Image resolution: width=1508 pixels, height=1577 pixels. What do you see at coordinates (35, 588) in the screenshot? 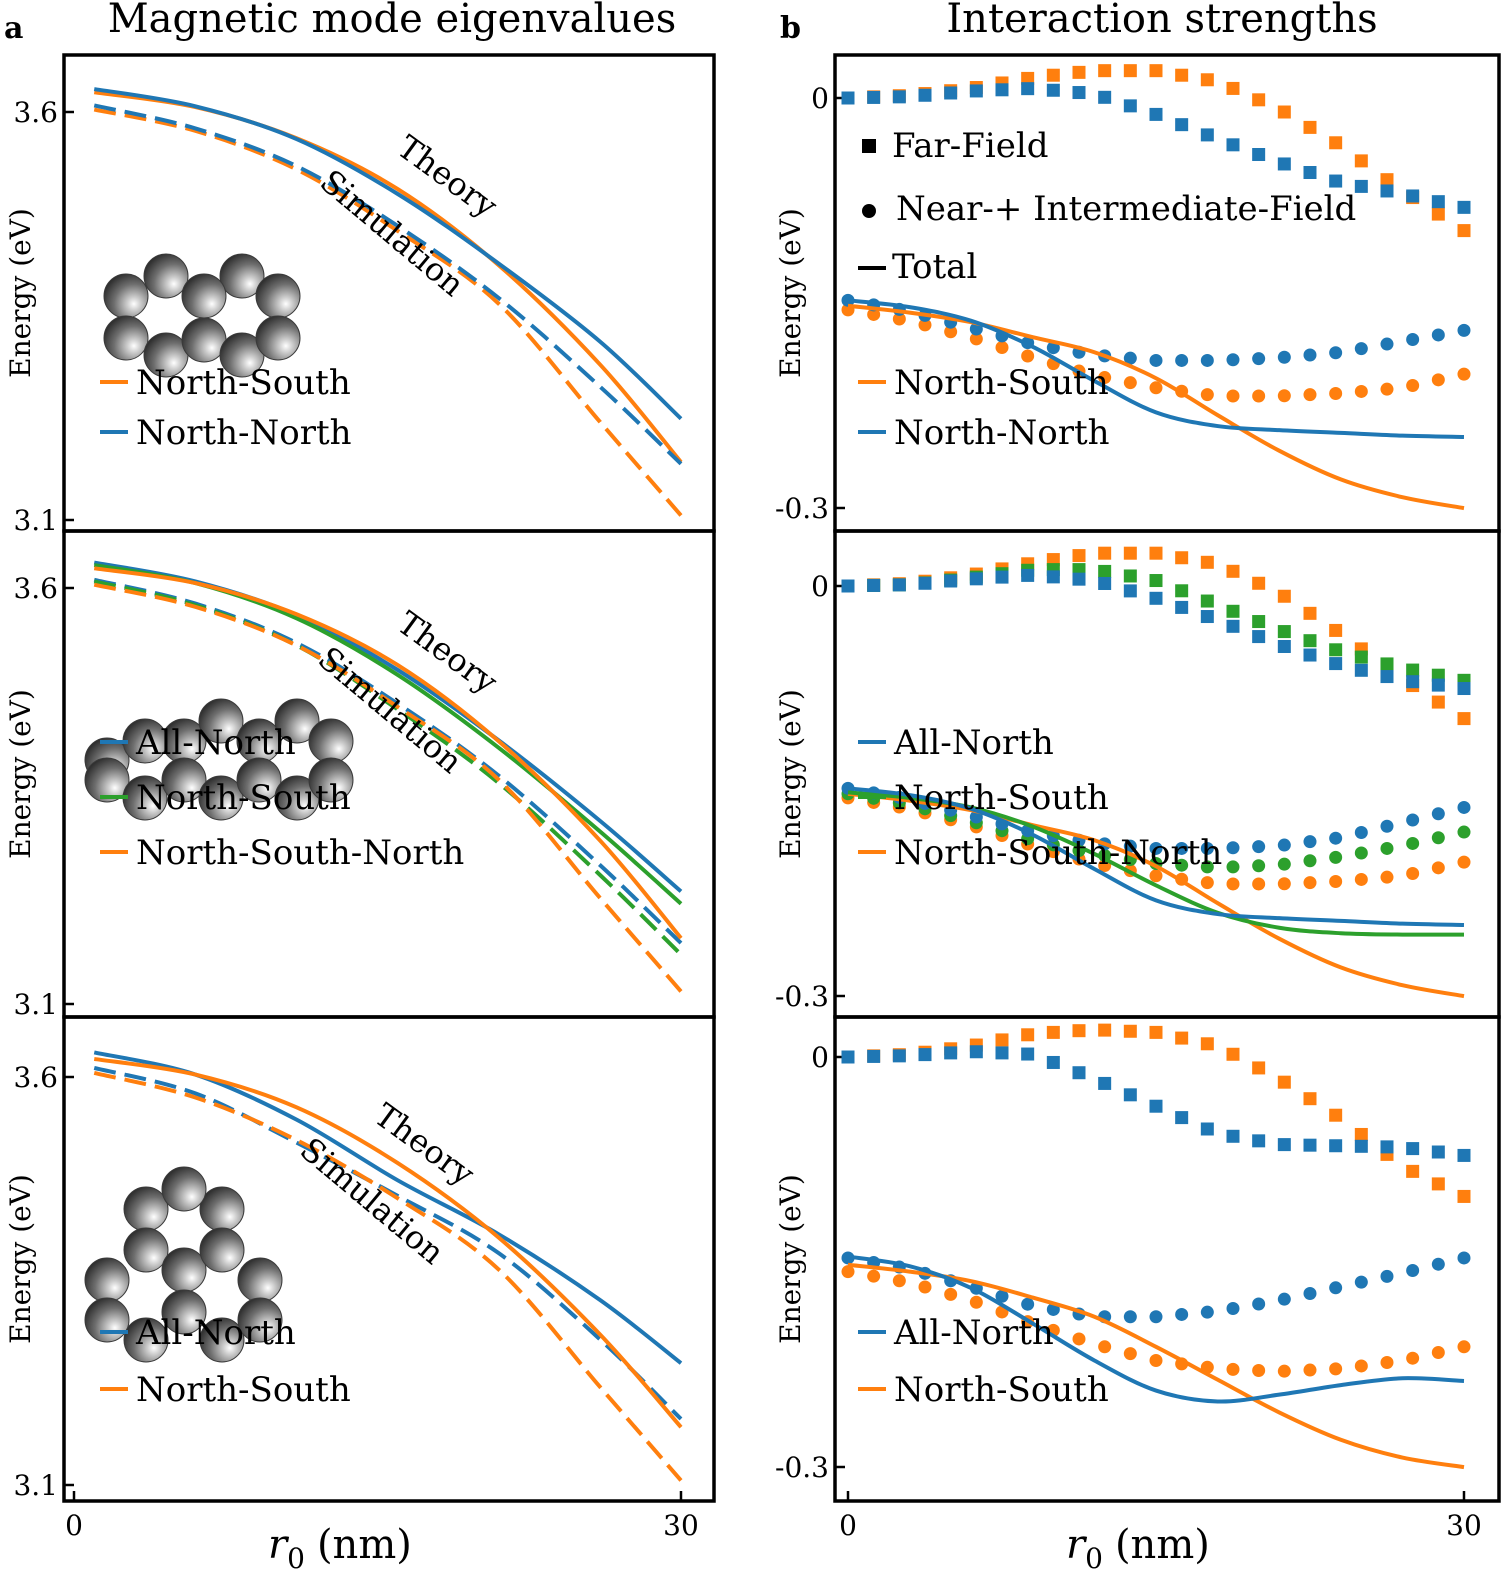
I see `y-tick-label: 3.6` at bounding box center [35, 588].